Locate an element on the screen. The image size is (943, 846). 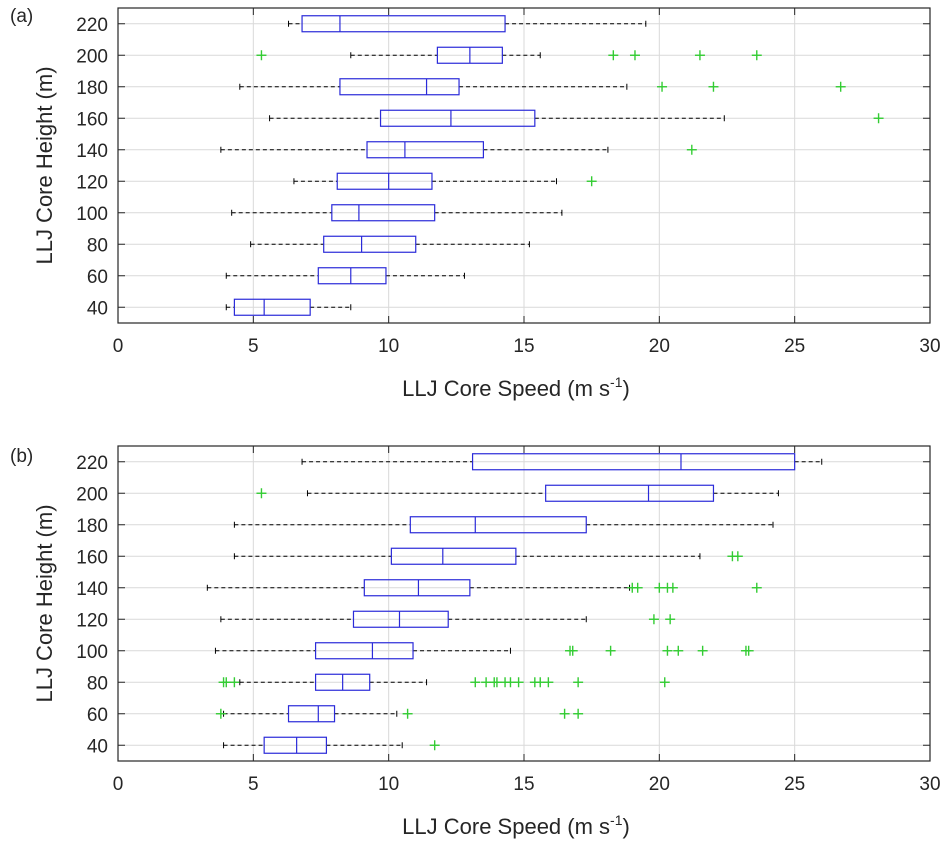
y-tick-label: 100 is located at coordinates (92, 652).